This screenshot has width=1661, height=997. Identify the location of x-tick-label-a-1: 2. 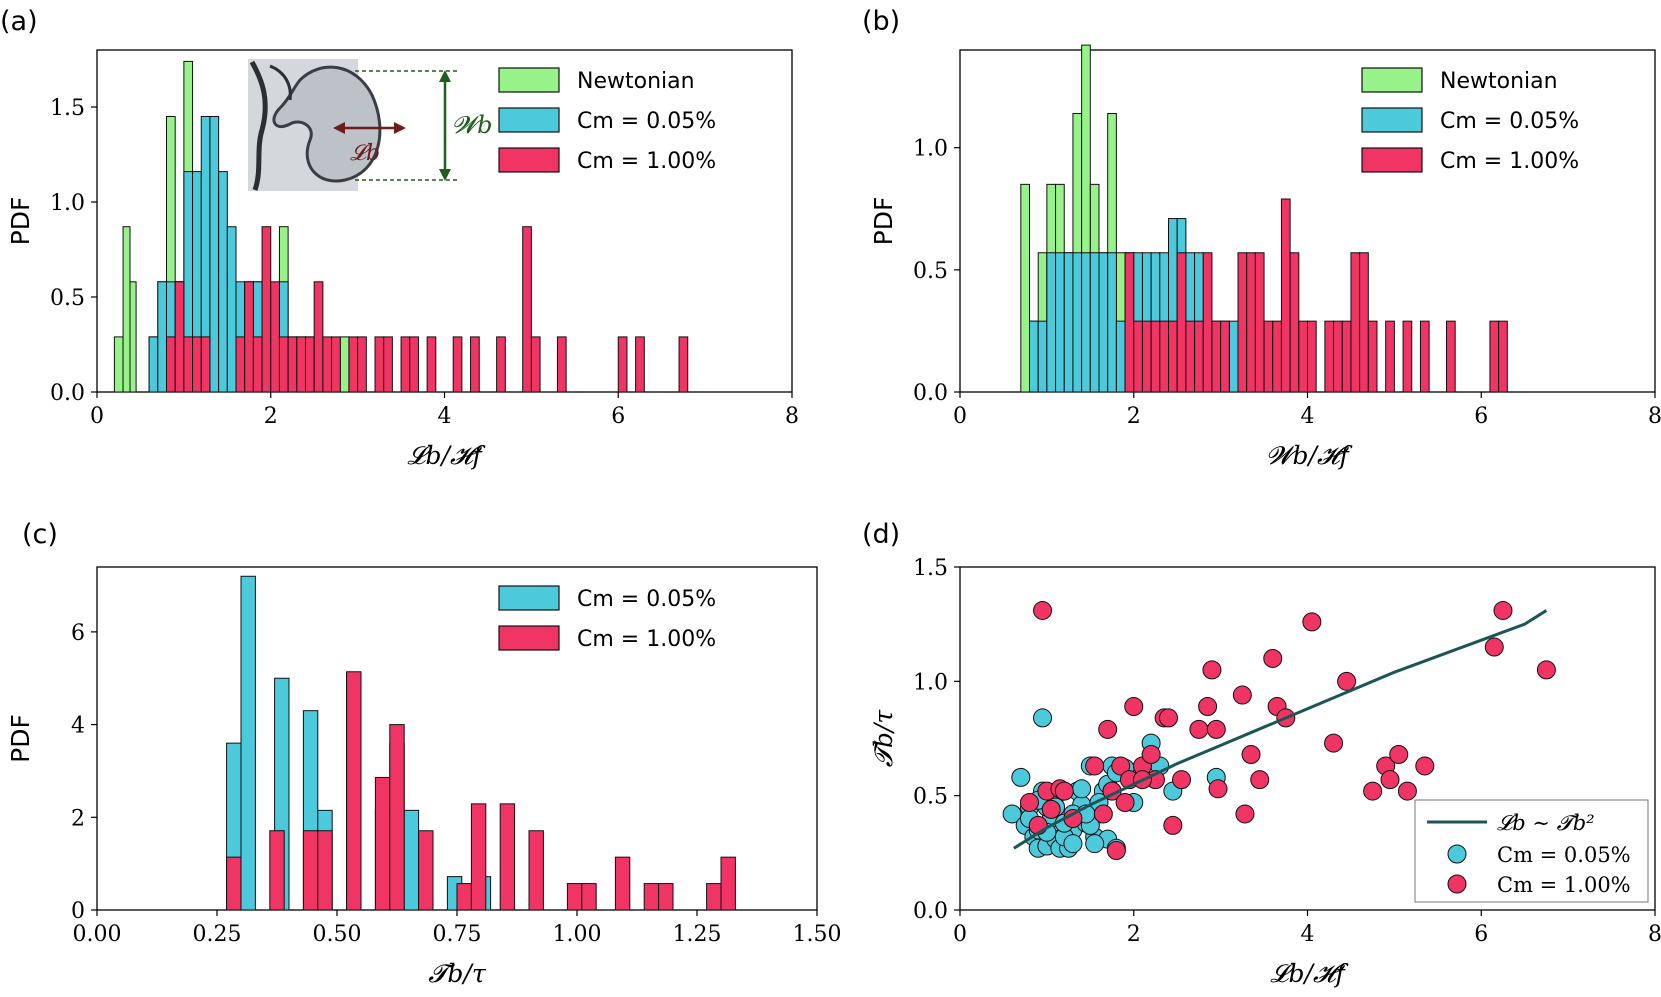
(271, 416).